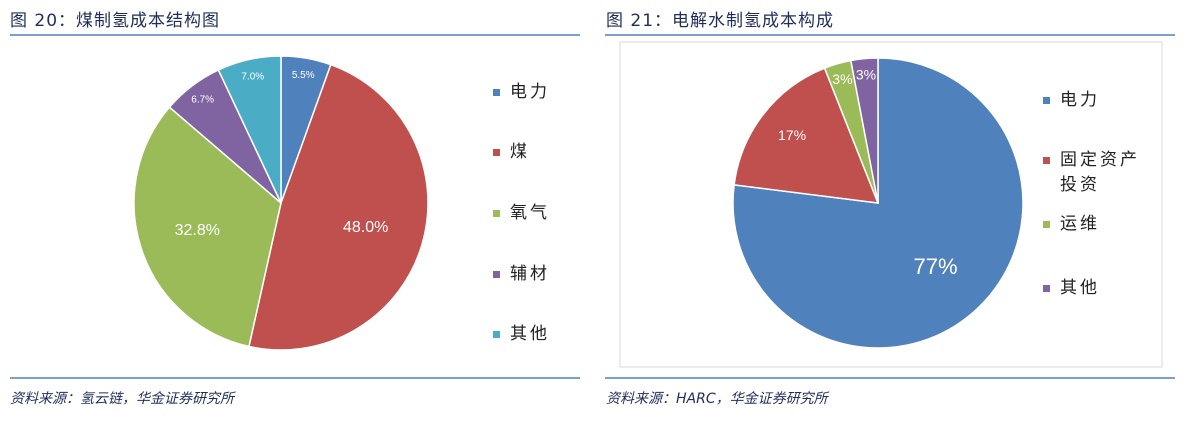 Image resolution: width=1188 pixels, height=423 pixels. Describe the element at coordinates (252, 76) in the screenshot. I see `data-label: 7.0%` at that location.